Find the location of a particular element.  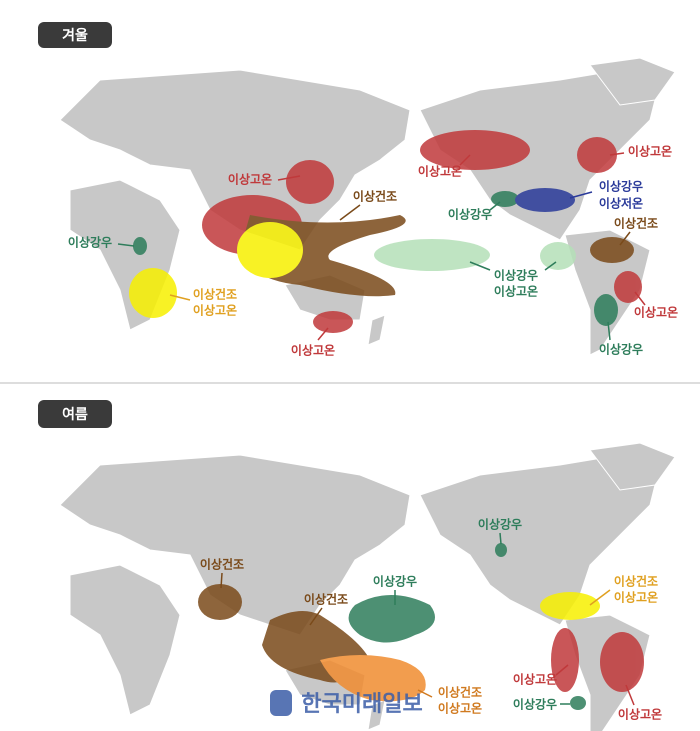

leaders is located at coordinates (427, 619).